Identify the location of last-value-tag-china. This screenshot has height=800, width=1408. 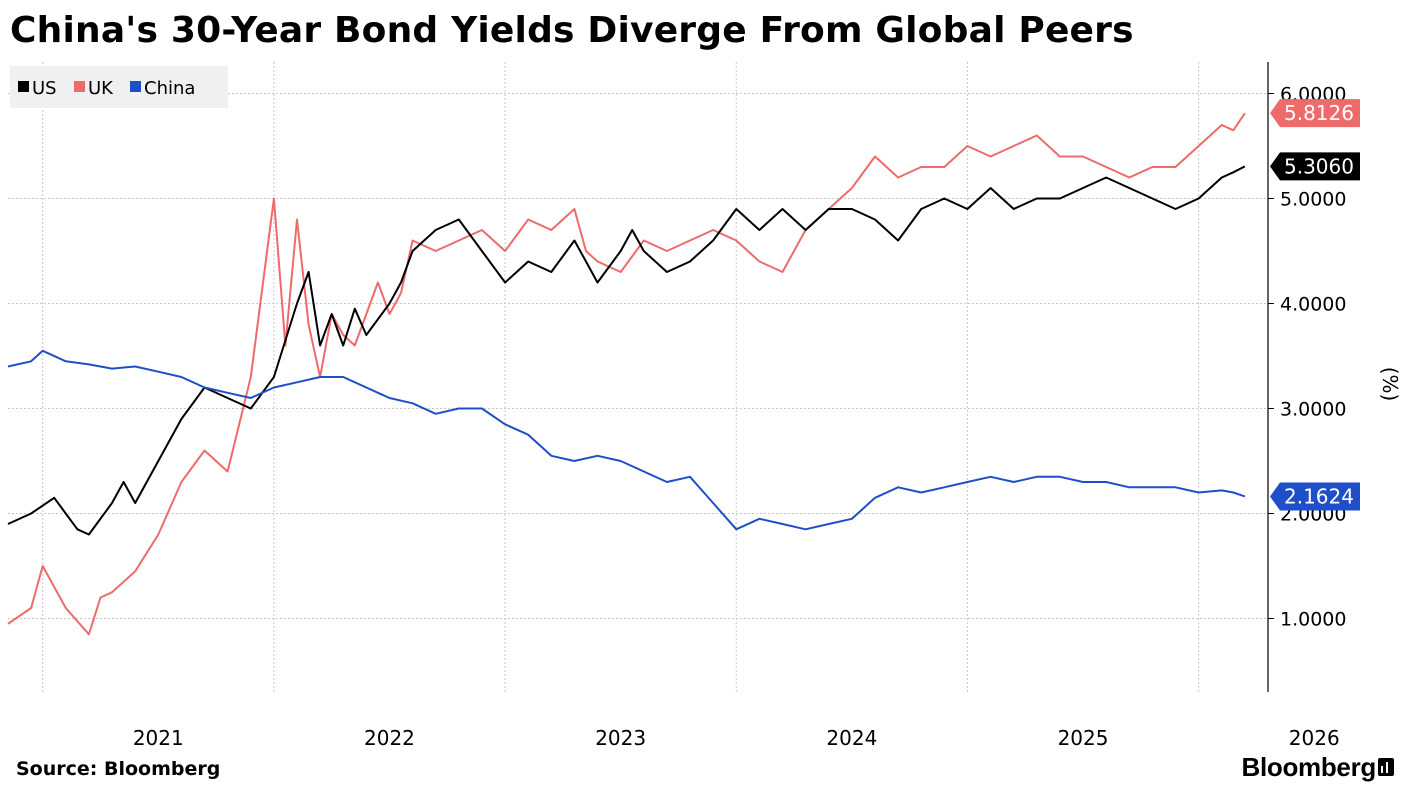
(1315, 496).